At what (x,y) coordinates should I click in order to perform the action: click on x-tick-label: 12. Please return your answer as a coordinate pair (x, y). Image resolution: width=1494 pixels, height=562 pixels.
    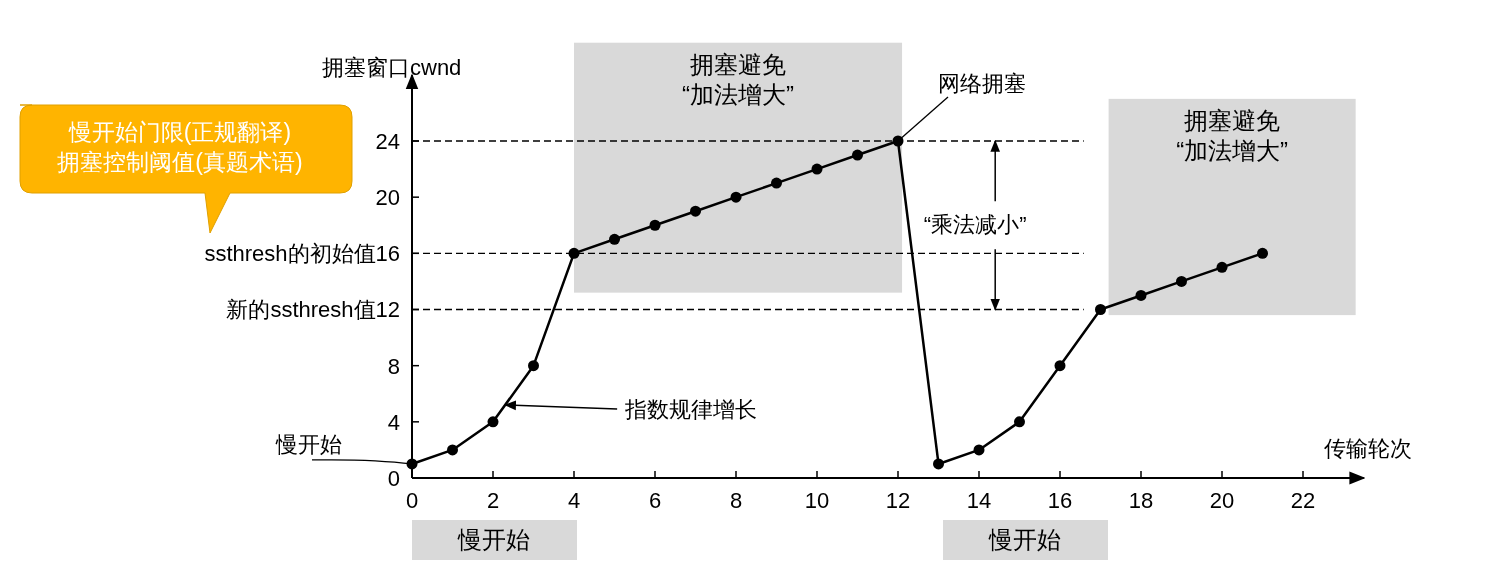
    Looking at the image, I should click on (898, 500).